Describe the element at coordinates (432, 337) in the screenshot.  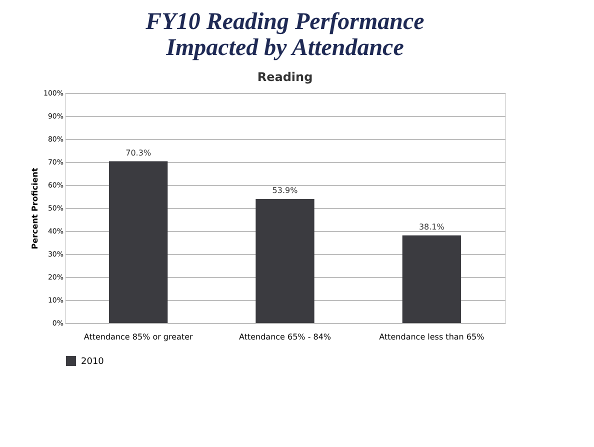
I see `x-tick-label: Attendance less than 65%` at that location.